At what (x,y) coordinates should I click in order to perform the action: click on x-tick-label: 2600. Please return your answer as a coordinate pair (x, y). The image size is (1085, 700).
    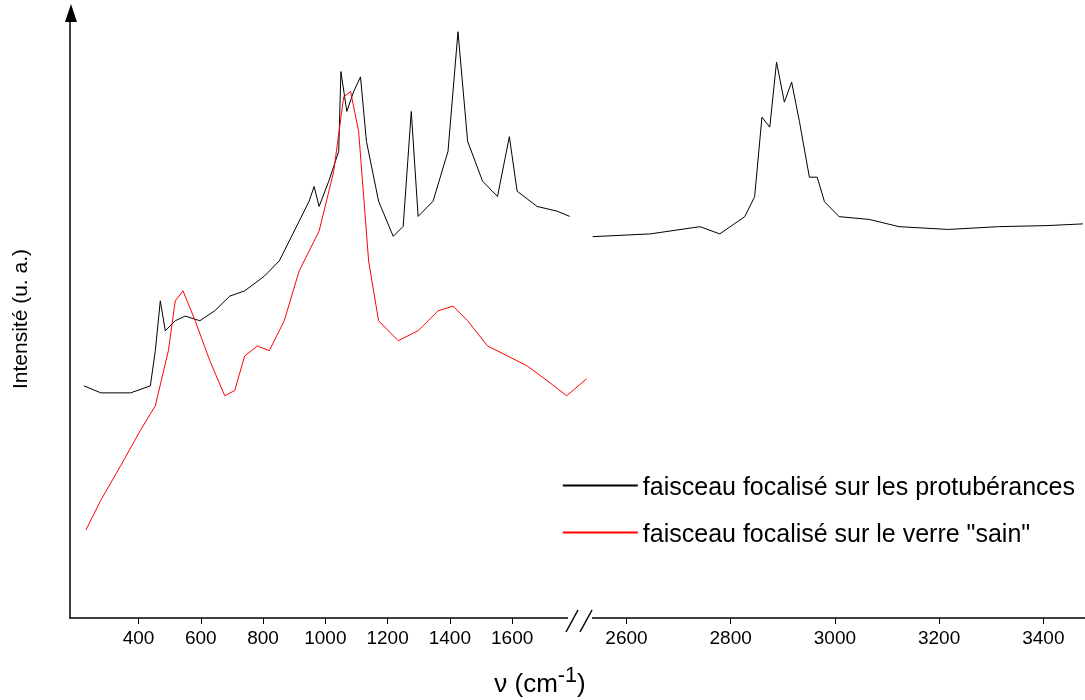
    Looking at the image, I should click on (626, 637).